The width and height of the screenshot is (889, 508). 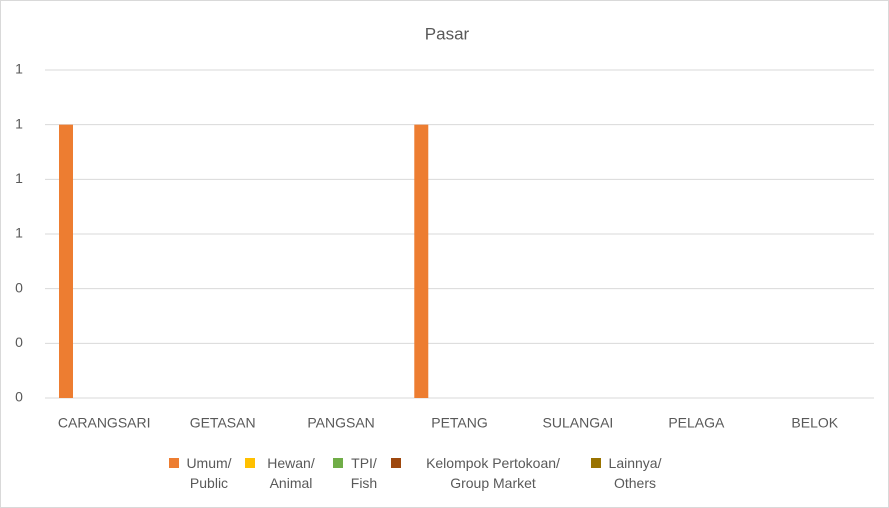 What do you see at coordinates (364, 473) in the screenshot?
I see `legend-label: TPI/ Fish` at bounding box center [364, 473].